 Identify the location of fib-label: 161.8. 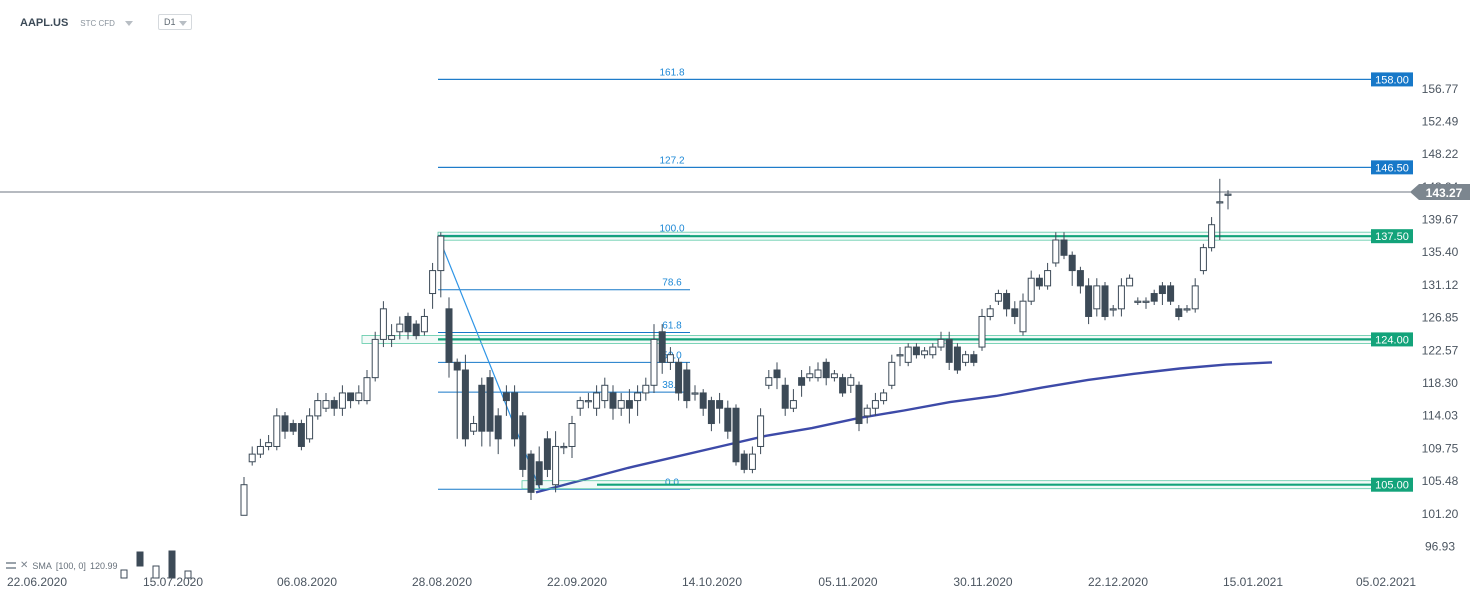
(671, 72).